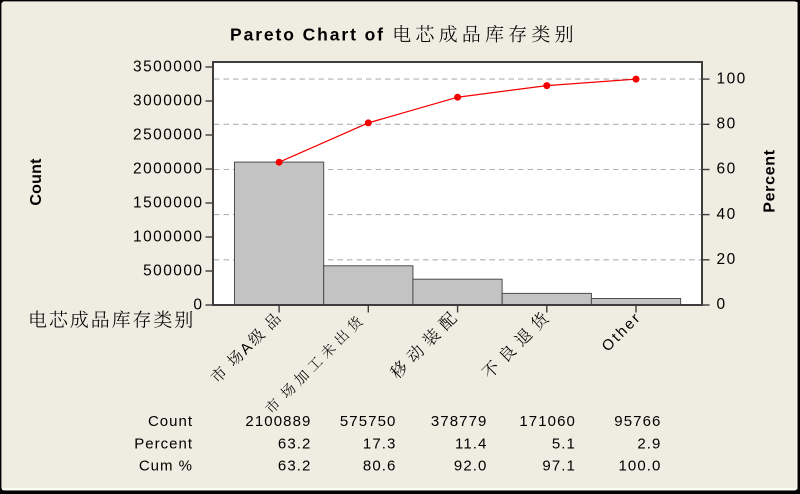  Describe the element at coordinates (639, 466) in the screenshot. I see `svg-text: 100.0` at that location.